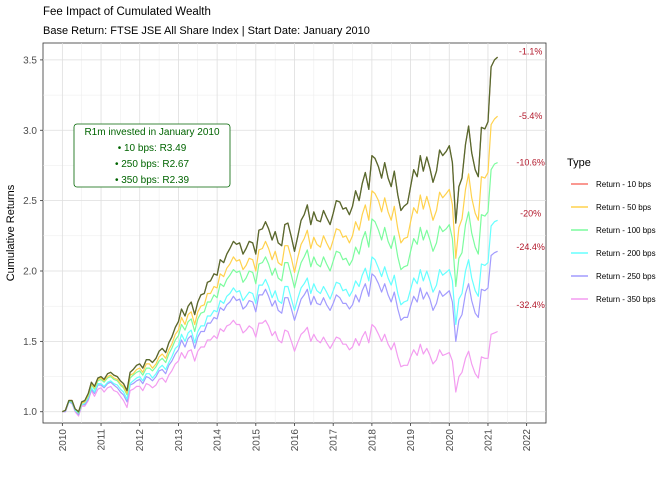 This screenshot has height=480, width=672. Describe the element at coordinates (152, 132) in the screenshot. I see `annotation-heading: R1m invested in January 2010` at that location.